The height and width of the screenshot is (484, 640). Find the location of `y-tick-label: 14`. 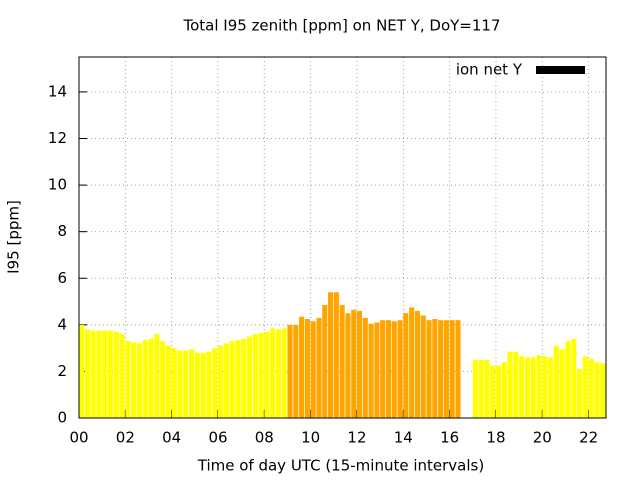

y-tick-label: 14 is located at coordinates (57, 91).